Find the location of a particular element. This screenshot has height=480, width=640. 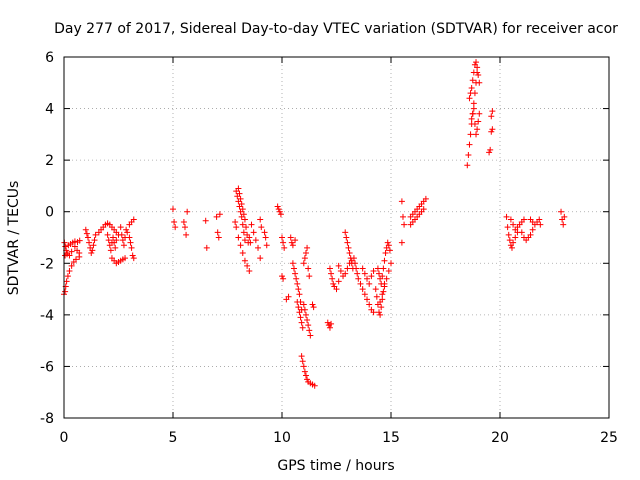

y-tick-label: -4 is located at coordinates (47, 316).